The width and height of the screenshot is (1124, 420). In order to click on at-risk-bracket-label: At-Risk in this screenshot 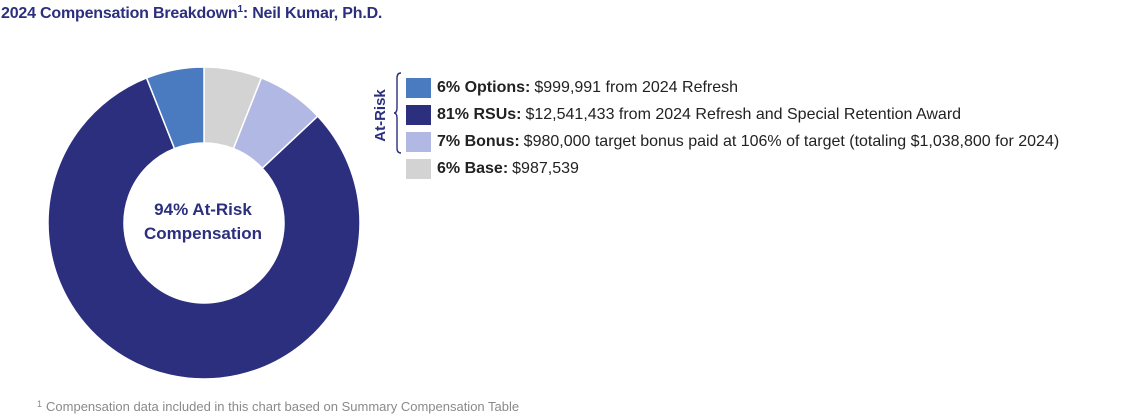, I will do `click(380, 115)`.